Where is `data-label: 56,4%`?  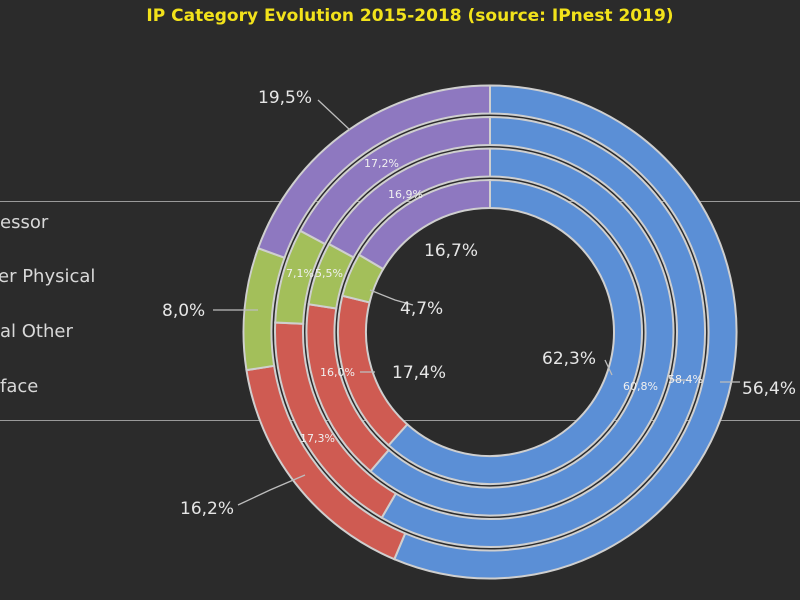
data-label: 56,4% is located at coordinates (769, 389).